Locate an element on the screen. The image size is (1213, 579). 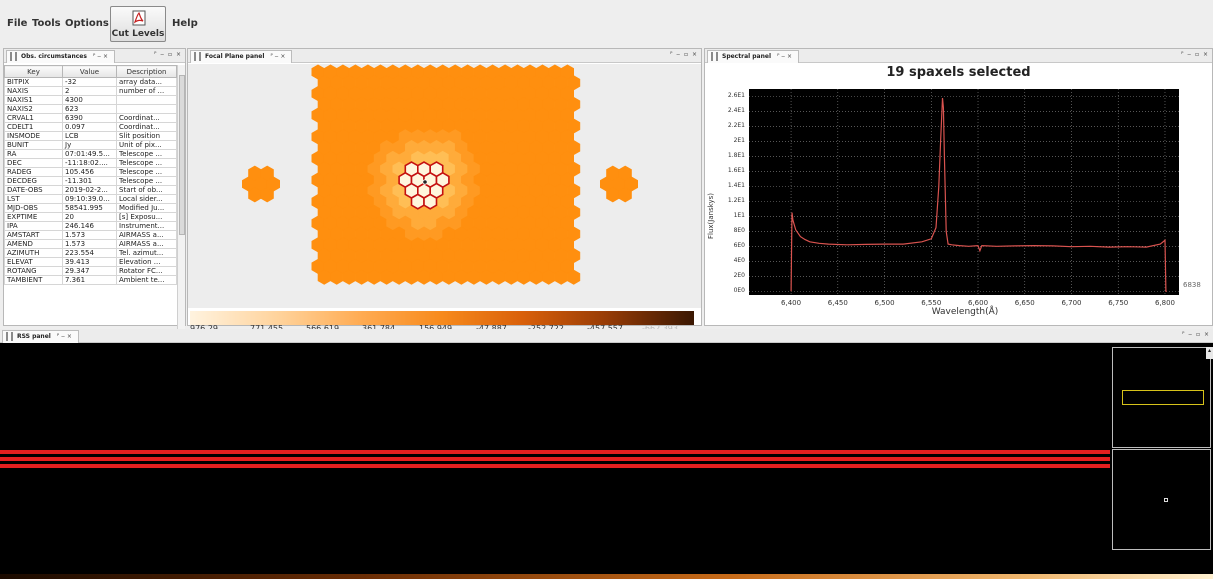
tab-label: Spectral panel is located at coordinates (747, 56).